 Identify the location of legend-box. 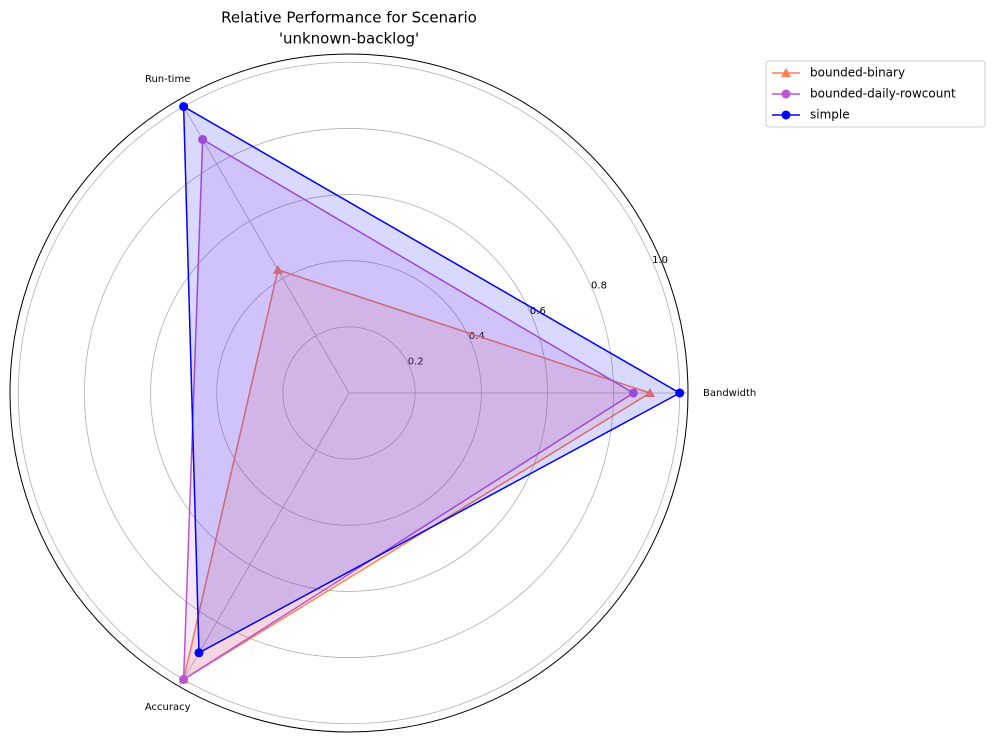
(875, 94).